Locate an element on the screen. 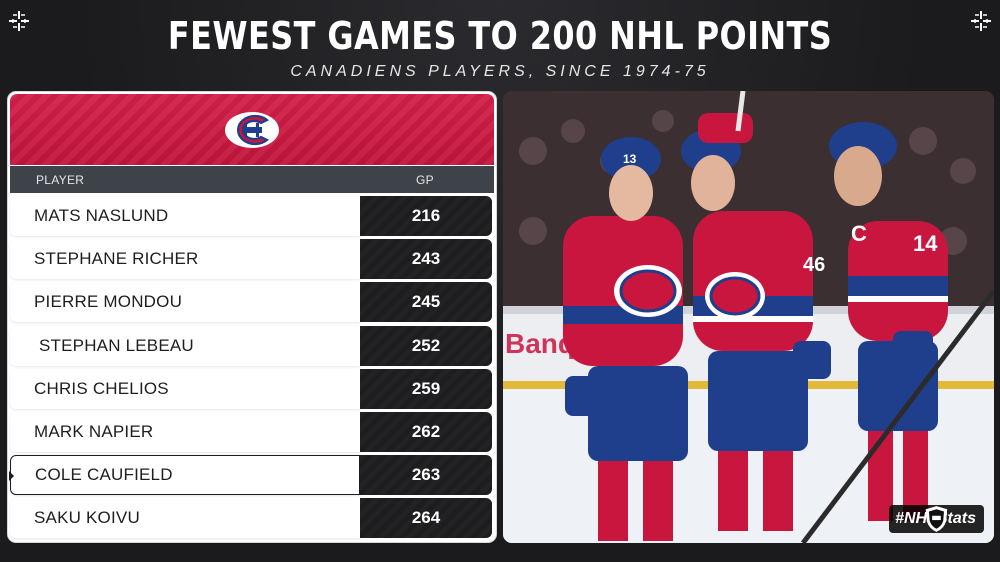  captain-letter: C is located at coordinates (859, 233).